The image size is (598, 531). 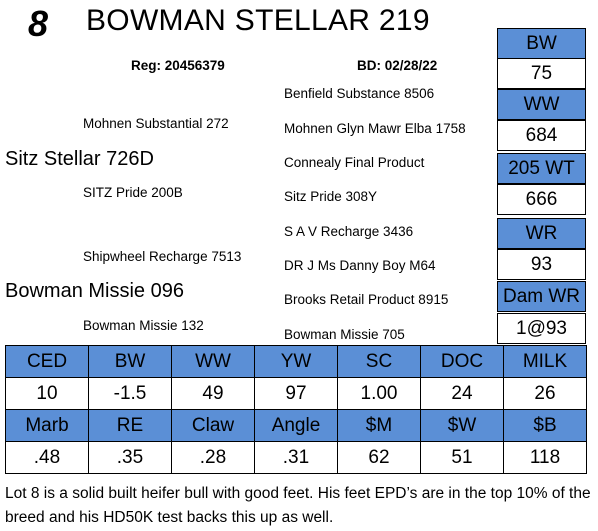 I want to click on epd-header-row: CED BW WW YW SC DOC MILK, so click(x=296, y=361).